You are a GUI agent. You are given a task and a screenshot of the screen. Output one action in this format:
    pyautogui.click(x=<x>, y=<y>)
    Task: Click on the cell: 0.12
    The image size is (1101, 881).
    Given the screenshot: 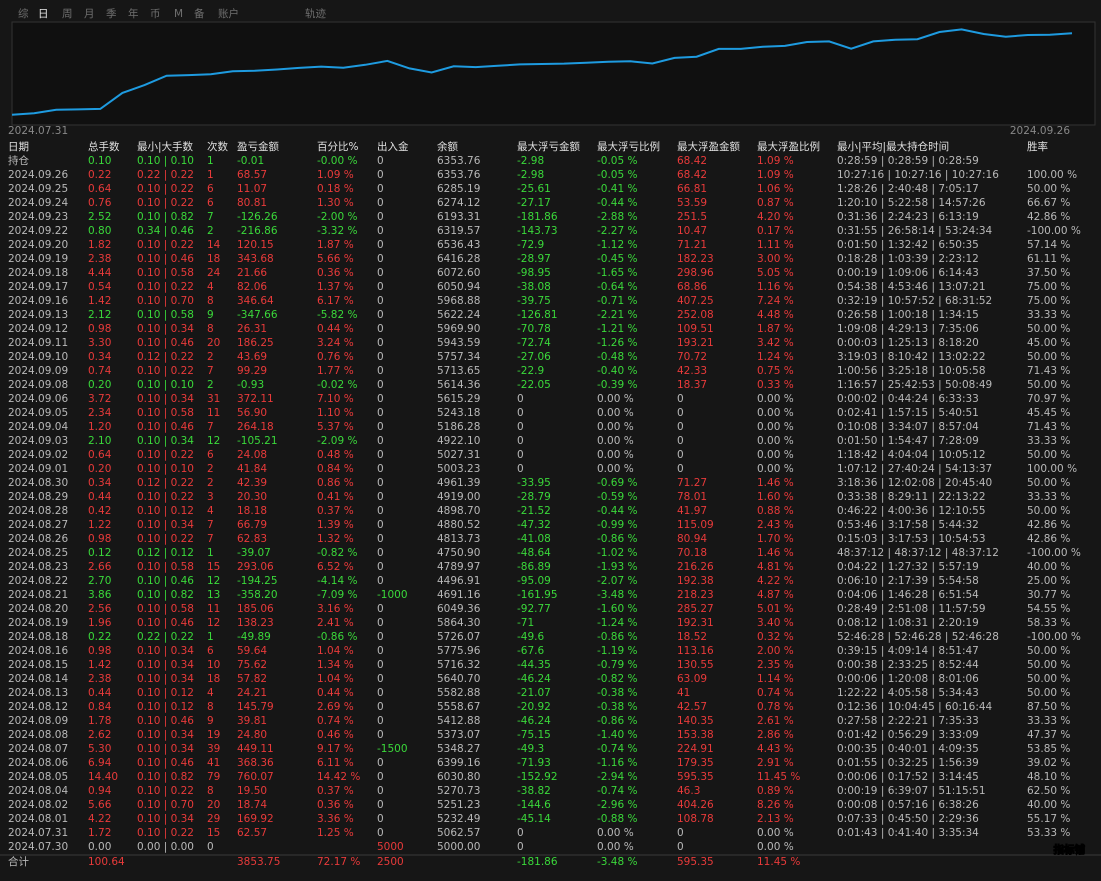 What is the action you would take?
    pyautogui.click(x=99, y=553)
    